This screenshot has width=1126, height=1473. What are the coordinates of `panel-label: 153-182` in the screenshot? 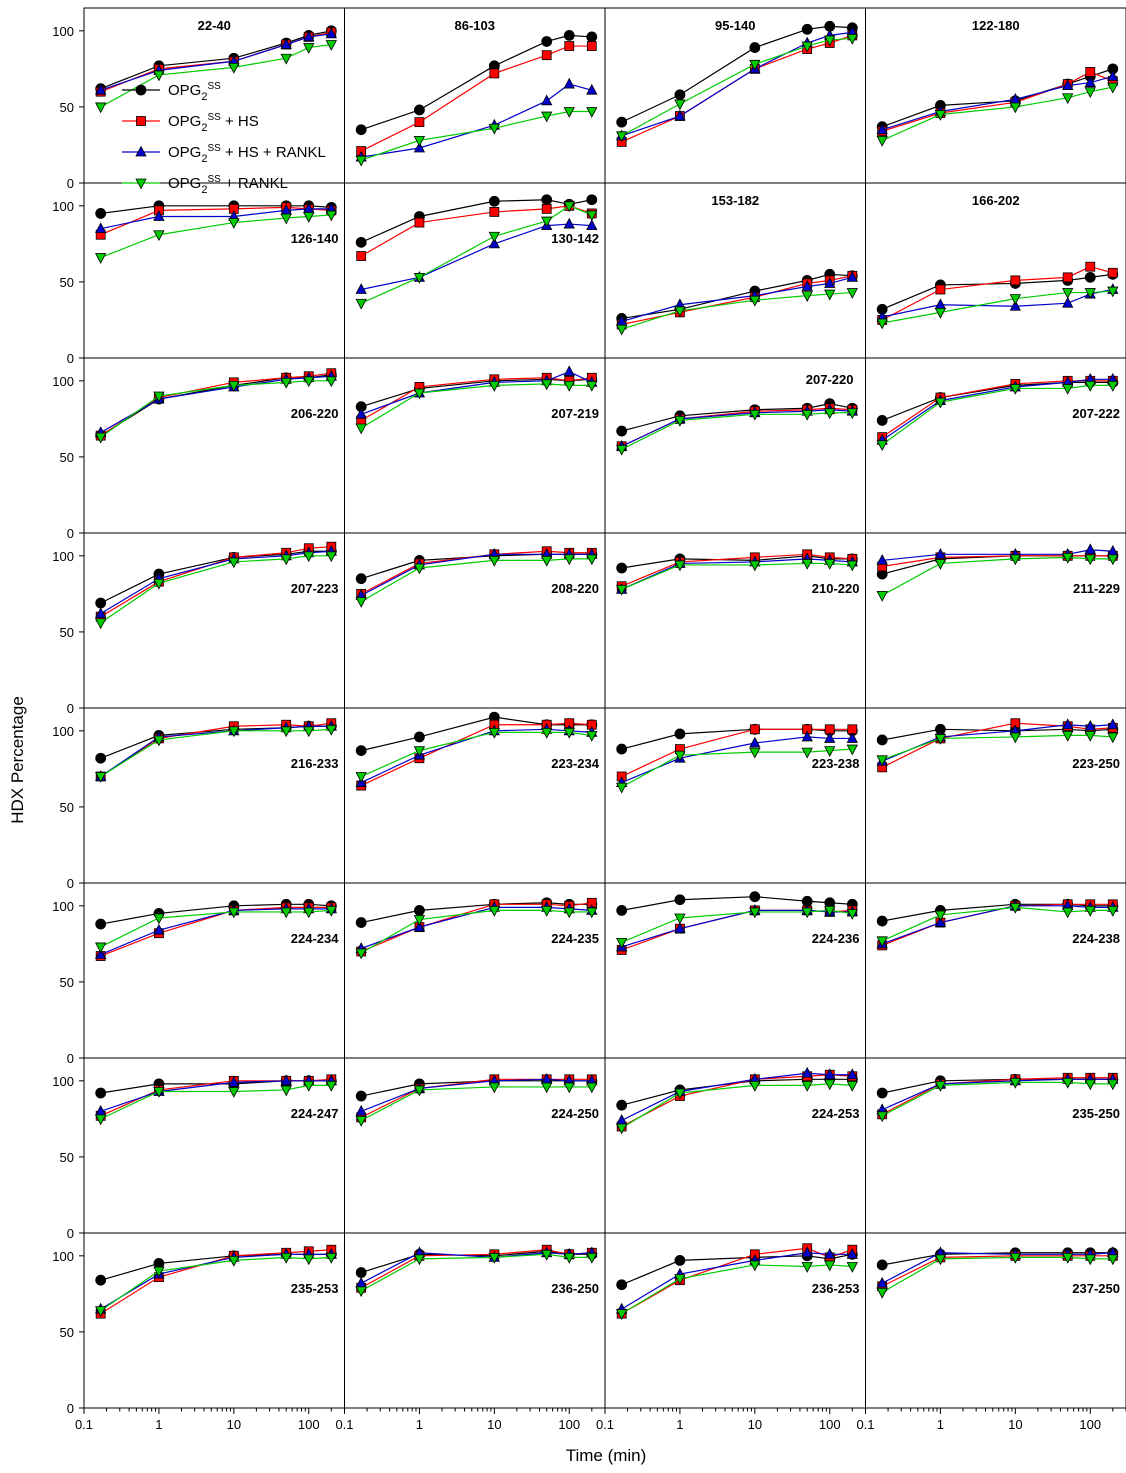 It's located at (735, 200).